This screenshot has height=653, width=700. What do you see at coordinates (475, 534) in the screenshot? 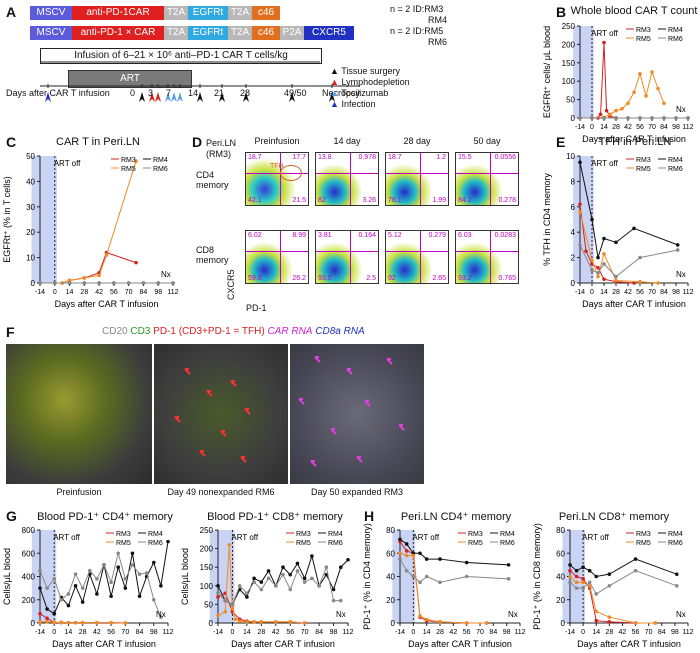
I see `legend-label: RM3` at bounding box center [475, 534].